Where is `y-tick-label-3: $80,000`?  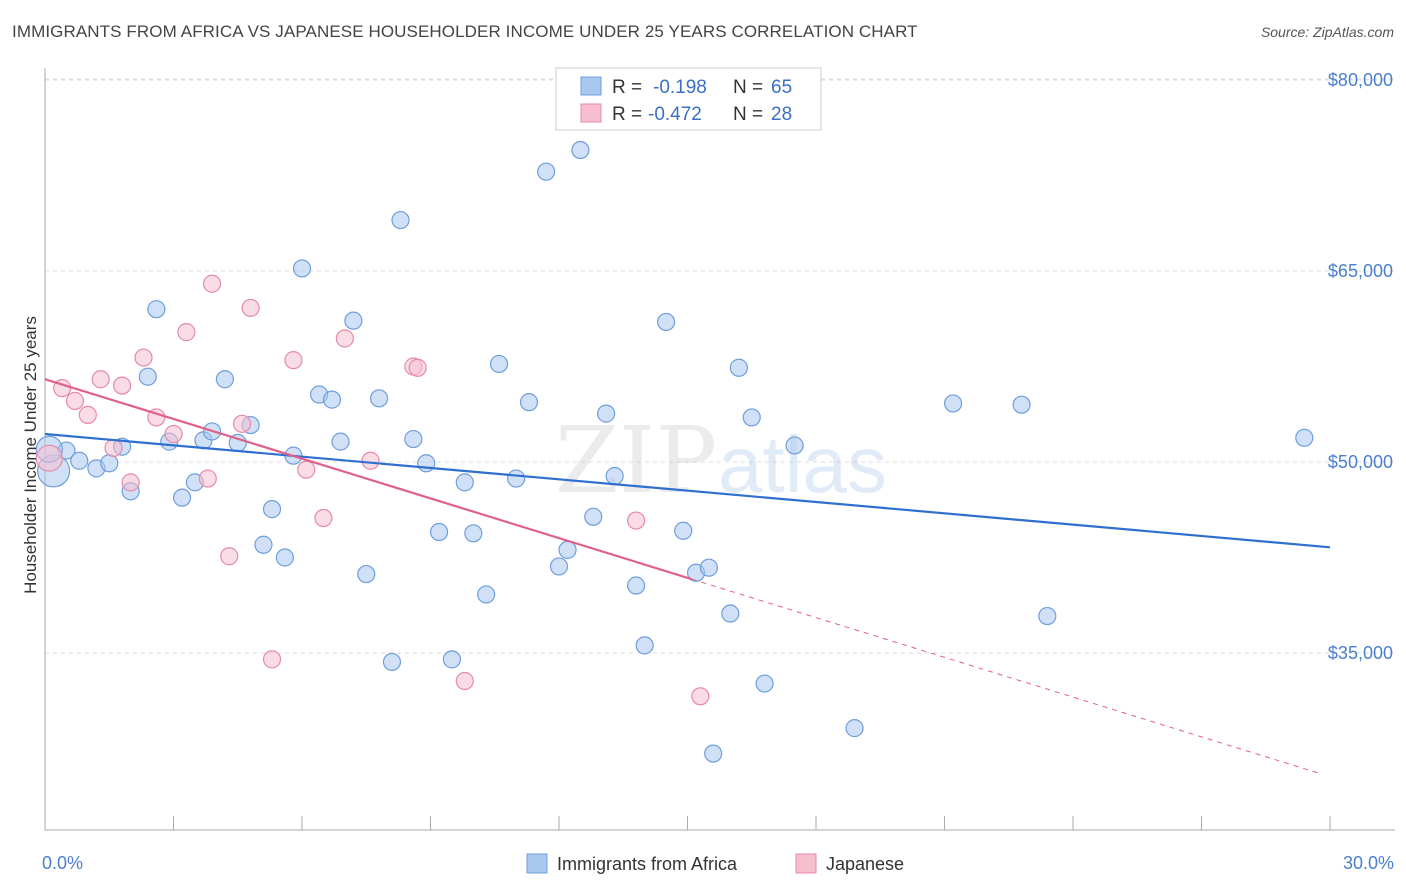 y-tick-label-3: $80,000 is located at coordinates (1360, 80).